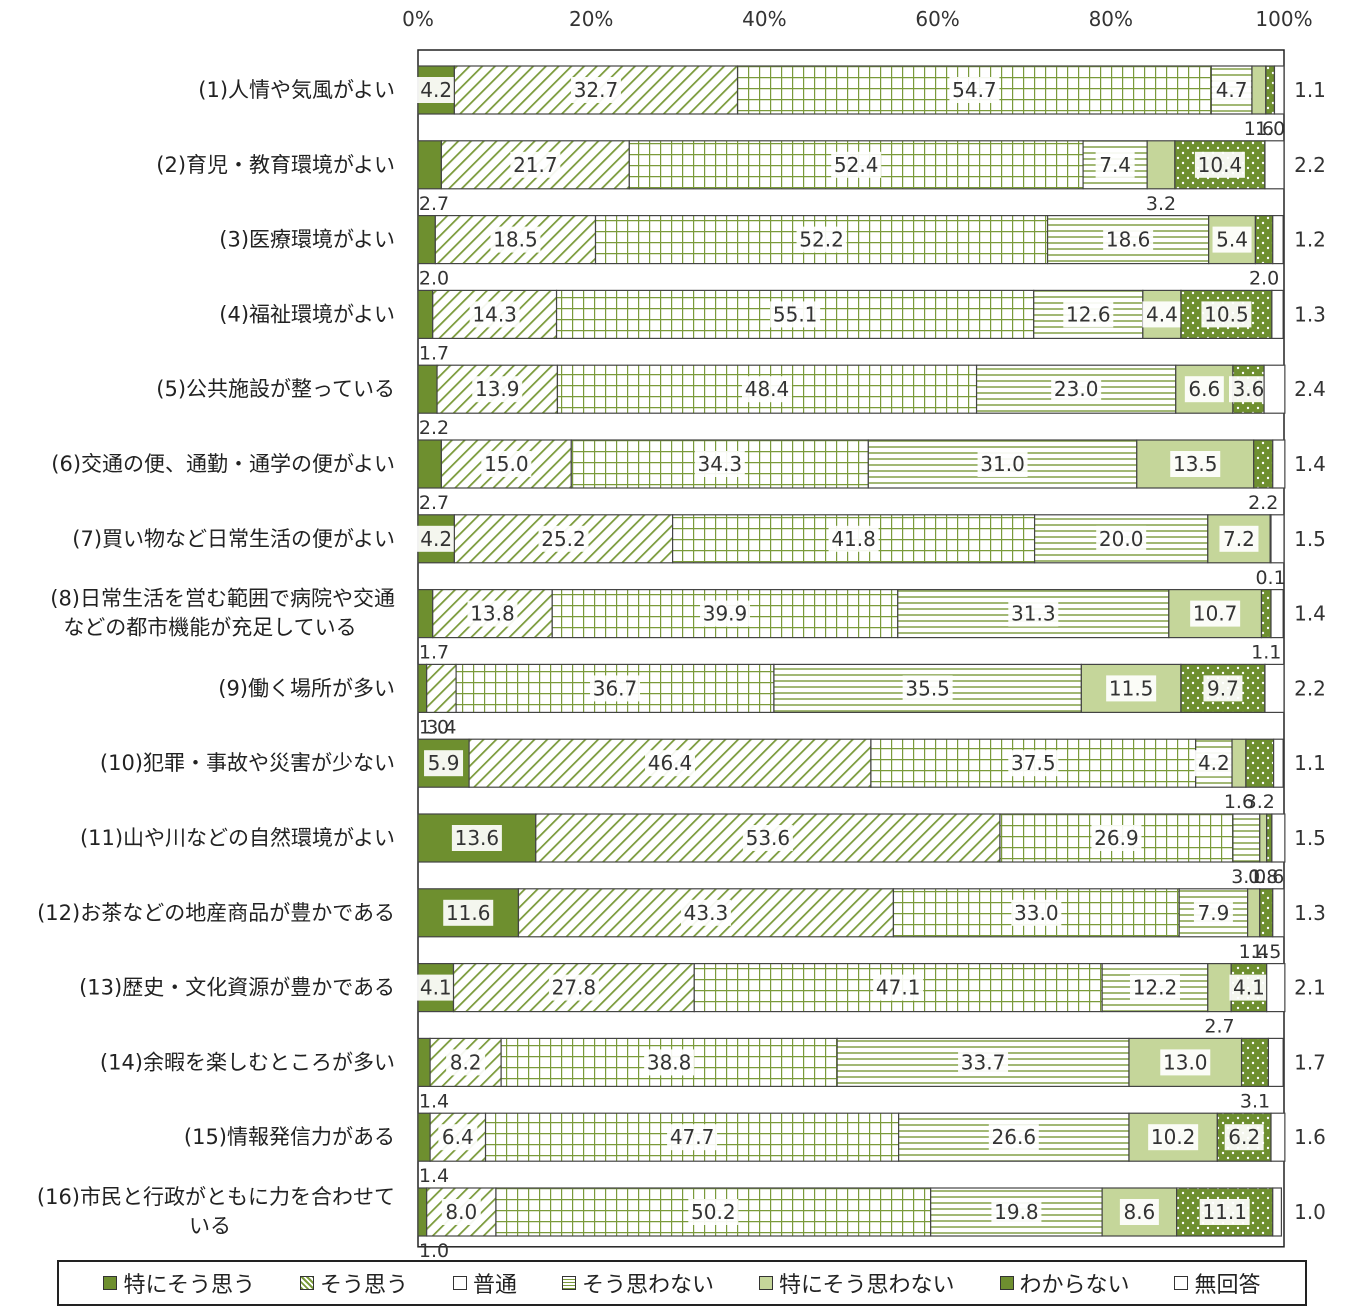 The width and height of the screenshot is (1346, 1306). Describe the element at coordinates (669, 1062) in the screenshot. I see `data-label: 38.8` at that location.